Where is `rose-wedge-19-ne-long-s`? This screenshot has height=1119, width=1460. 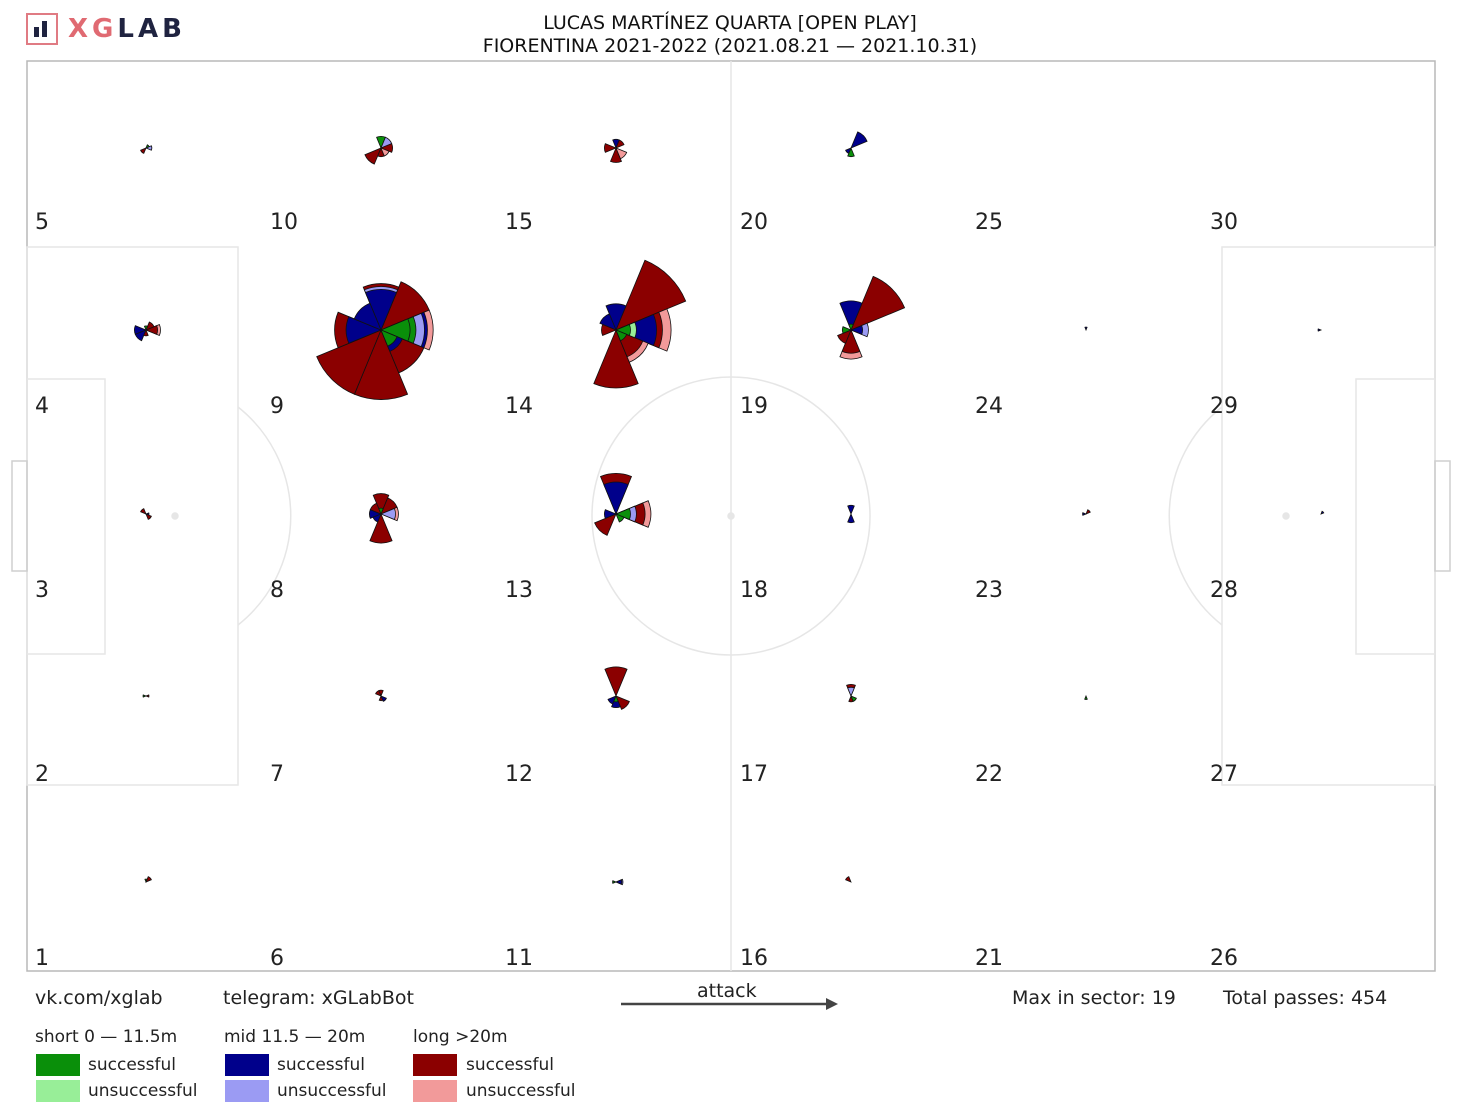
rose-wedge-19-ne-long-s is located at coordinates (878, 303).